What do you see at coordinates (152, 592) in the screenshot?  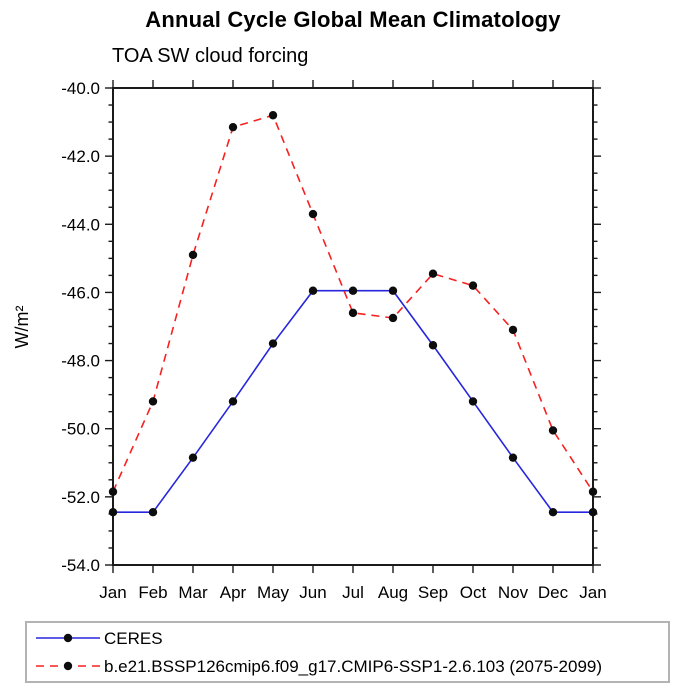 I see `x-tick-label: Feb` at bounding box center [152, 592].